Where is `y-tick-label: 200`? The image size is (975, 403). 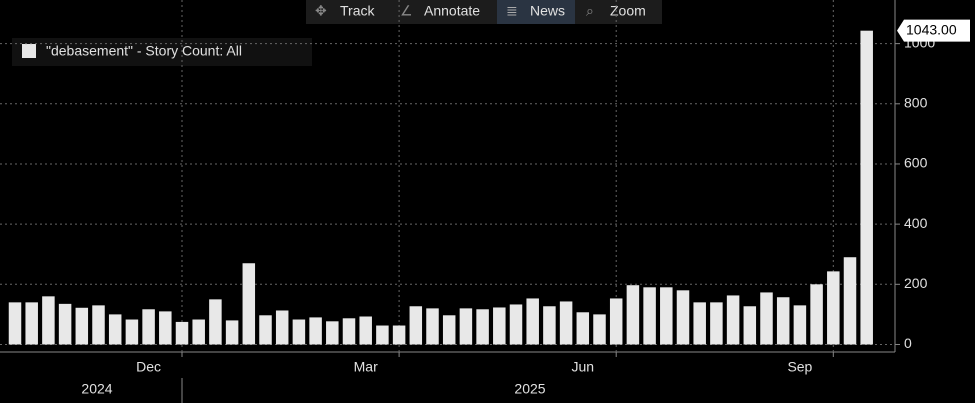 y-tick-label: 200 is located at coordinates (916, 283).